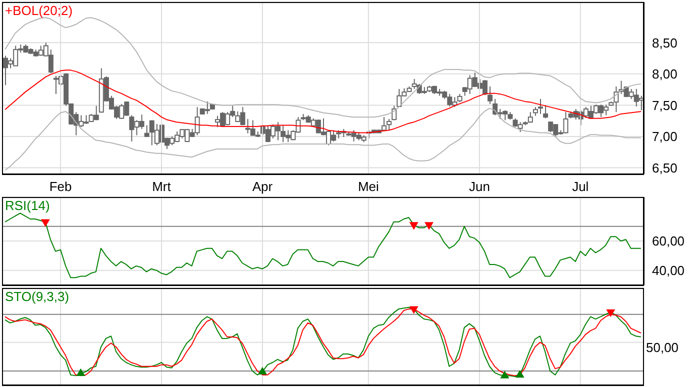 This screenshot has width=690, height=387. What do you see at coordinates (60, 186) in the screenshot?
I see `x-tick-label: Feb` at bounding box center [60, 186].